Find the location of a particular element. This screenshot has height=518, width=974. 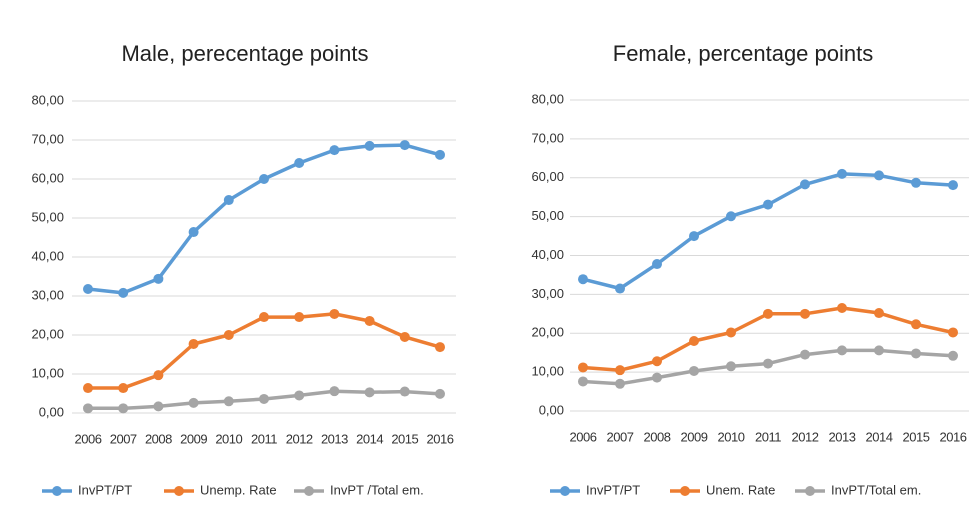

legend-label: InvPT /Total em. is located at coordinates (377, 489).